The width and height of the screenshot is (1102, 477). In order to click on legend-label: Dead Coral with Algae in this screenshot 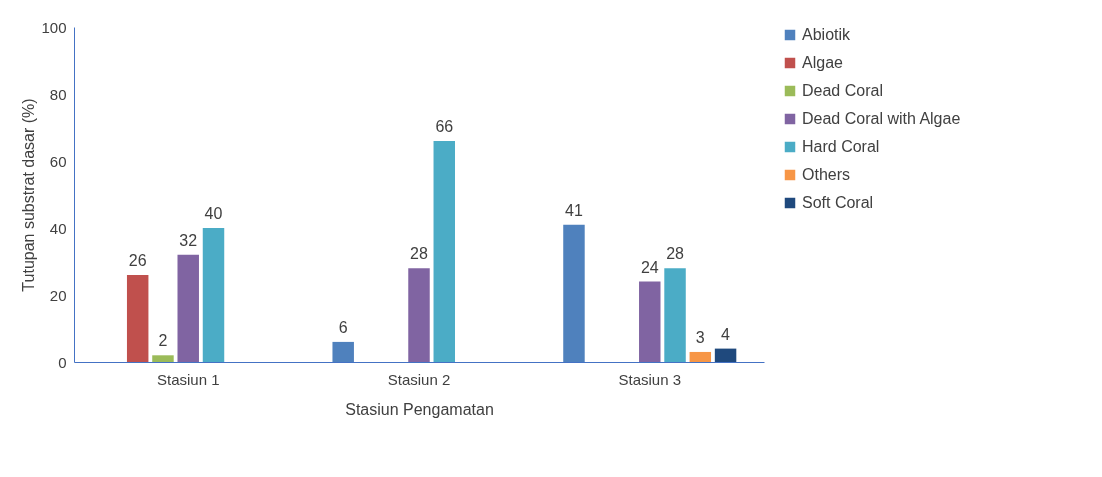, I will do `click(881, 118)`.